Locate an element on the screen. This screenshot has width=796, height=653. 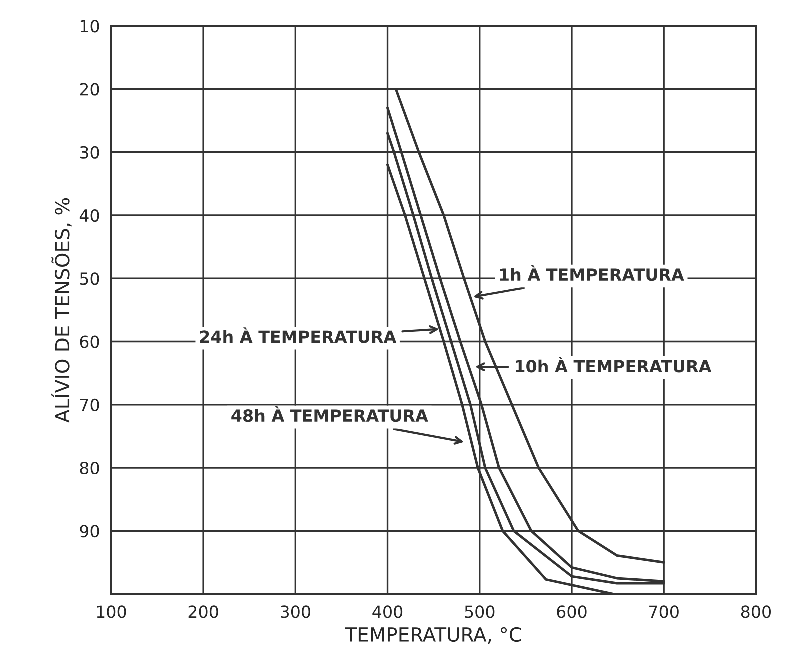
y-tick-label: 50 is located at coordinates (90, 279).